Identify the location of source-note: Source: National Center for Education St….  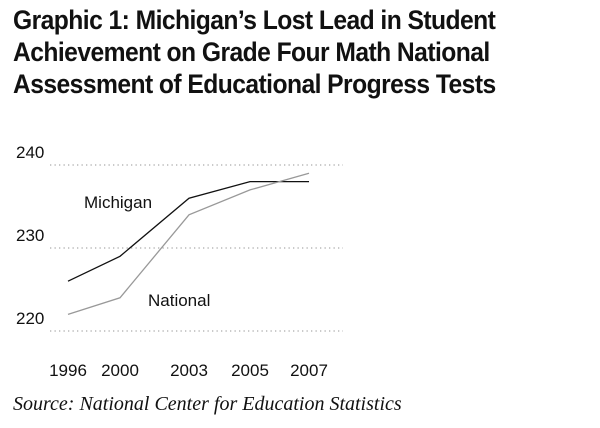
(207, 404).